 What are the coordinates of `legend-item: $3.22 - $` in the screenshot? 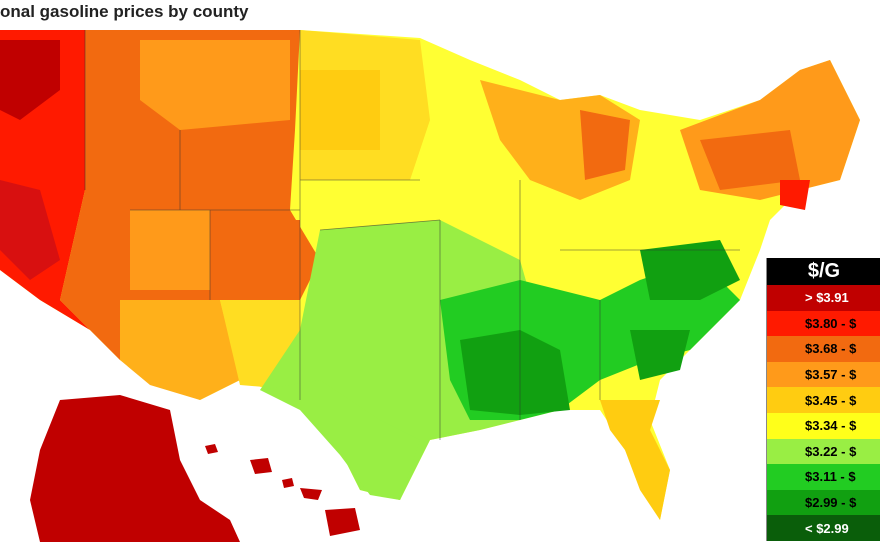 It's located at (823, 451).